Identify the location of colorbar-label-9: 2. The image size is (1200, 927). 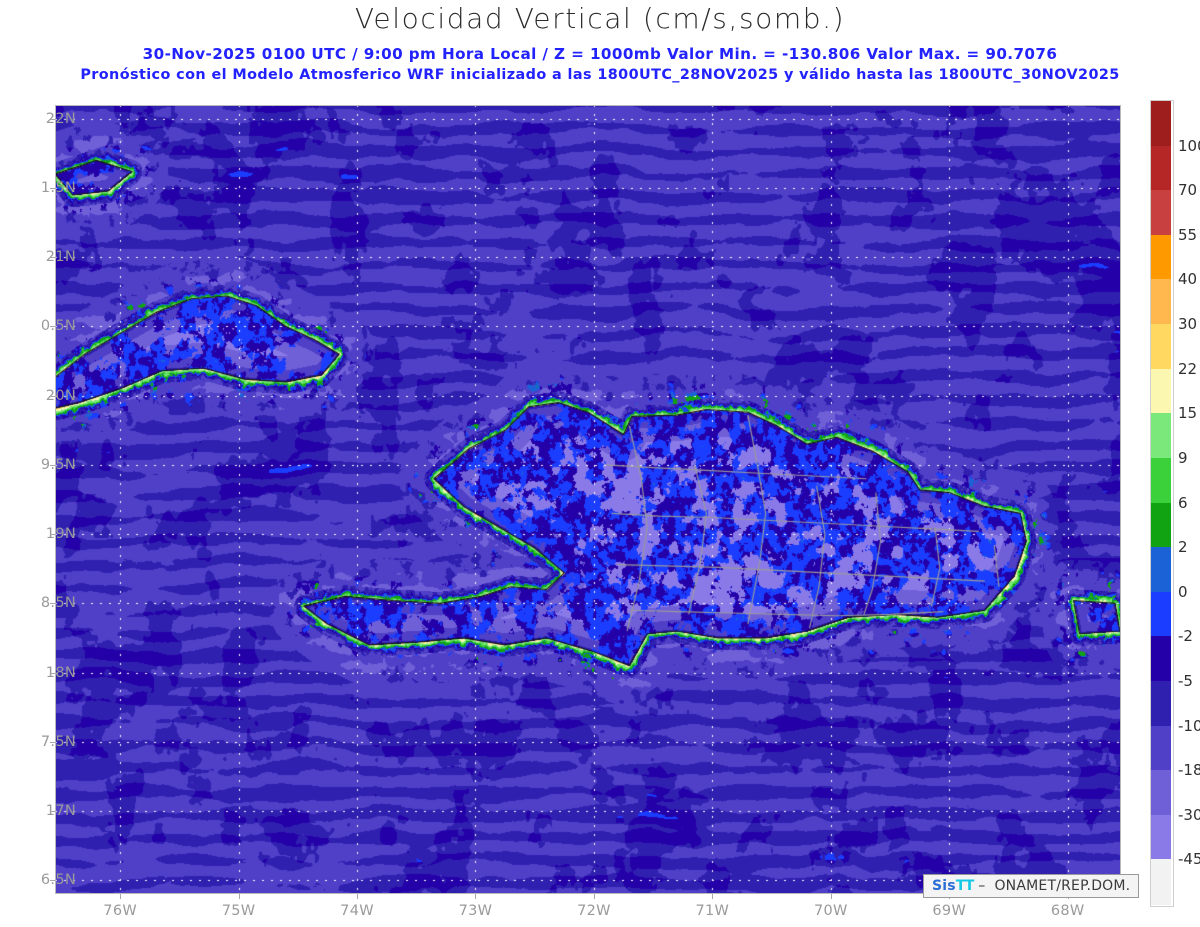
(1183, 547).